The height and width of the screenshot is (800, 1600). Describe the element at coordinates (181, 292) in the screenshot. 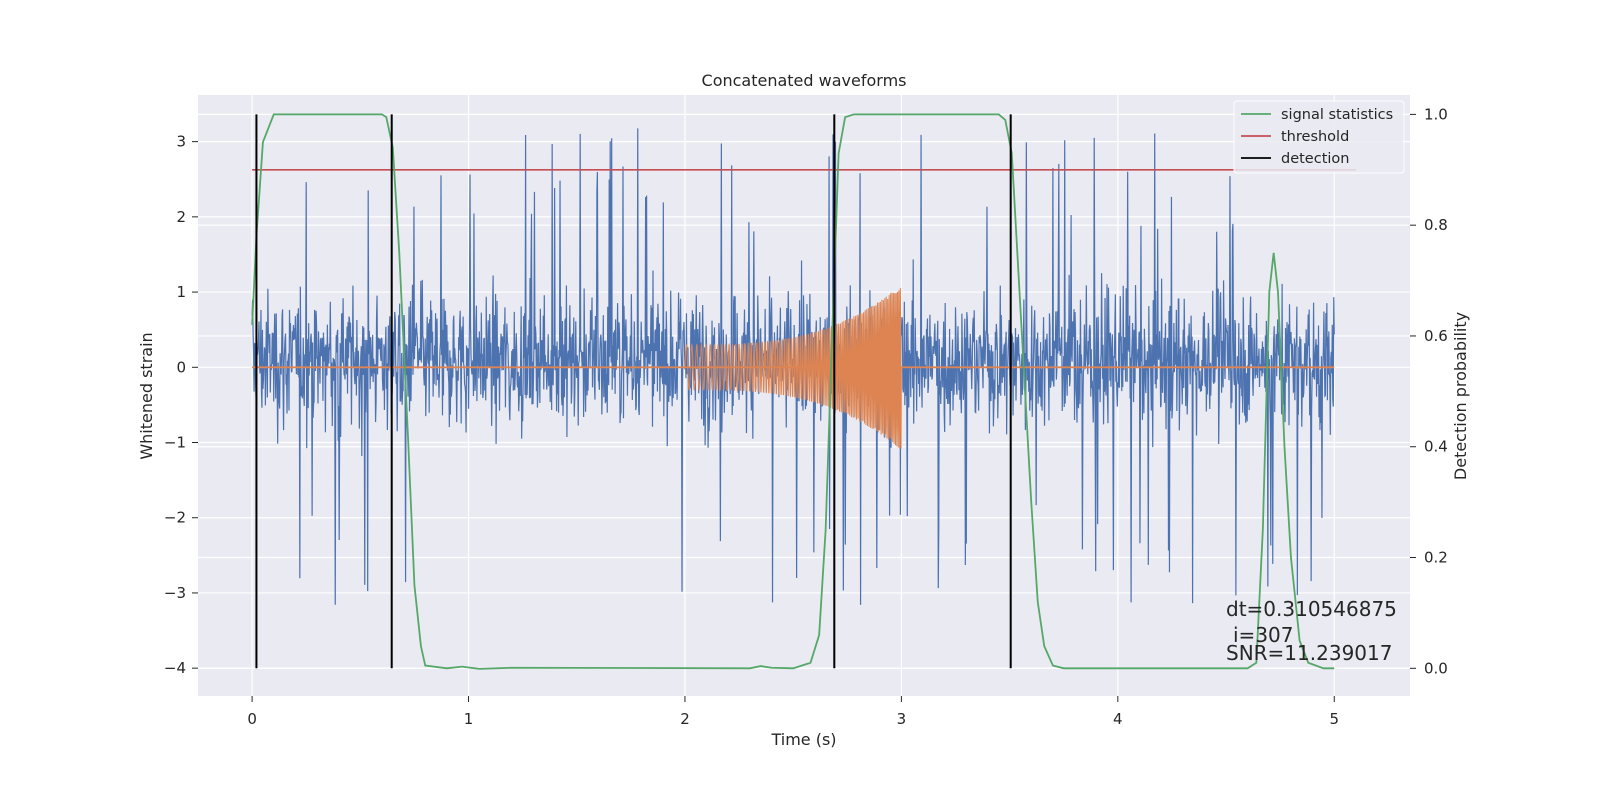

I see `y-tick-label: 1` at that location.